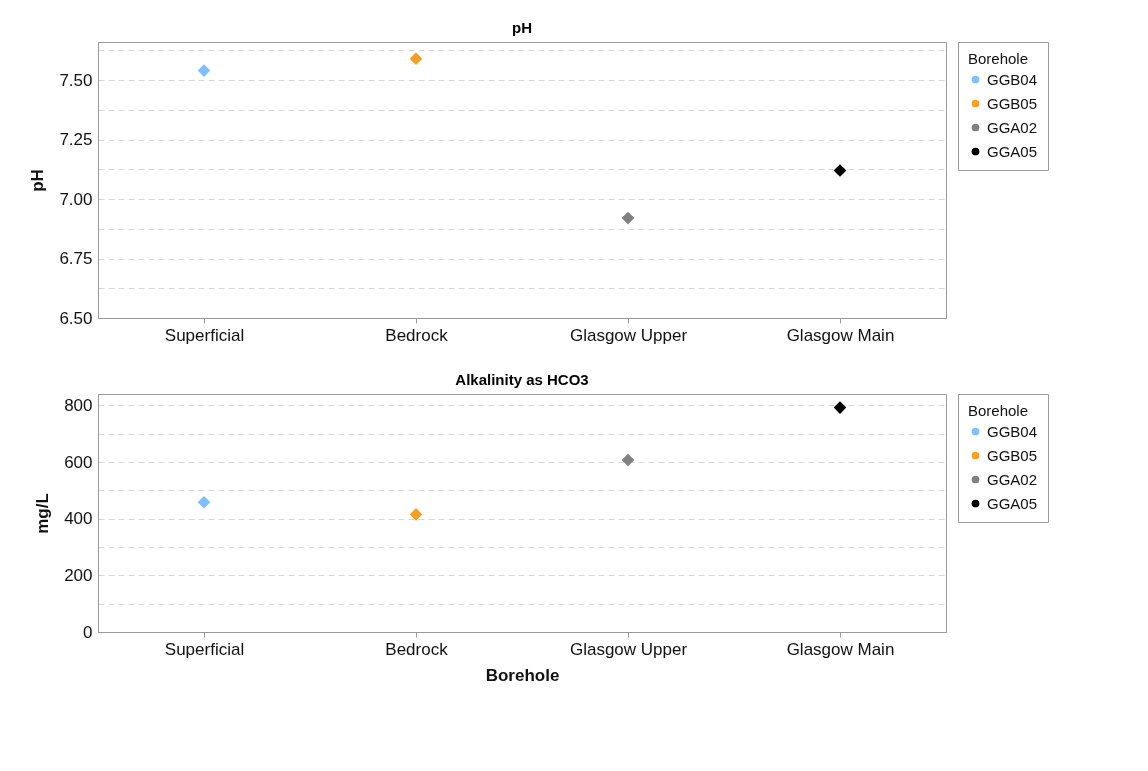 The height and width of the screenshot is (771, 1148). What do you see at coordinates (76, 318) in the screenshot?
I see `y-tick-label: 6.50` at bounding box center [76, 318].